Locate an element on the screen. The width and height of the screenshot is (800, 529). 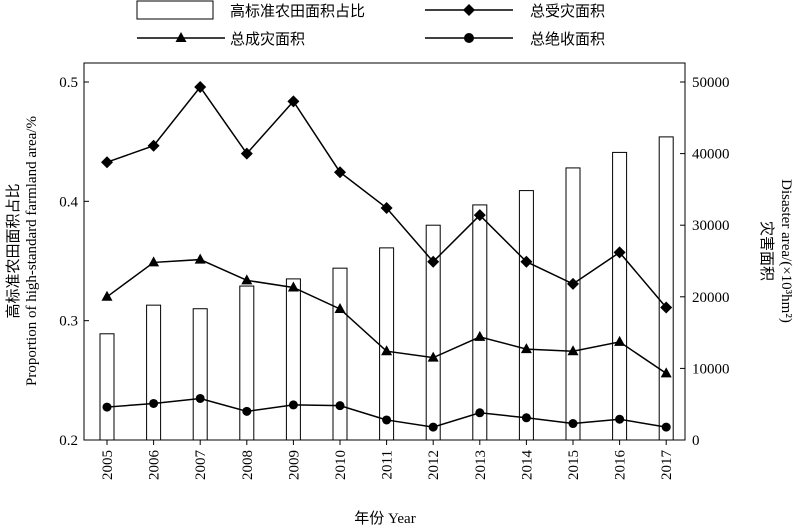
circle-marker-2006 is located at coordinates (154, 403).